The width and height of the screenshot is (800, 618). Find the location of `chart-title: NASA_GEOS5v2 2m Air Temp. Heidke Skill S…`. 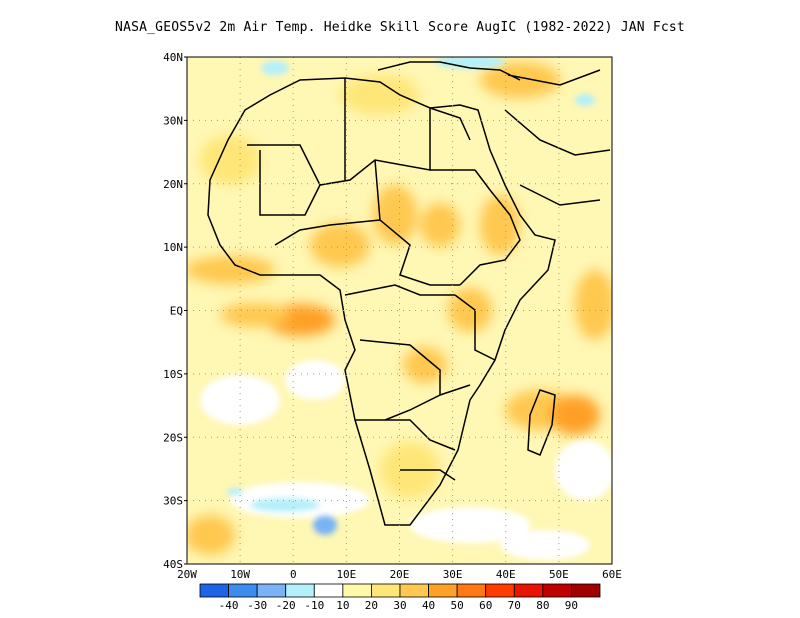

chart-title: NASA_GEOS5v2 2m Air Temp. Heidke Skill S… is located at coordinates (400, 27).